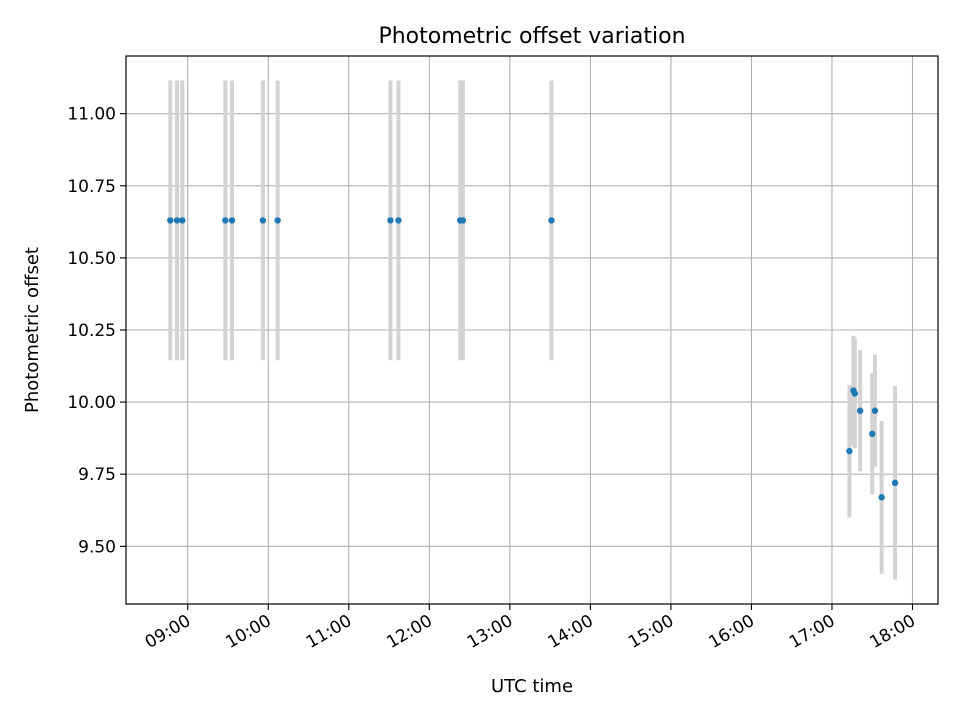 This screenshot has height=720, width=960. Describe the element at coordinates (531, 36) in the screenshot. I see `chart-title: Photometric offset variation` at that location.